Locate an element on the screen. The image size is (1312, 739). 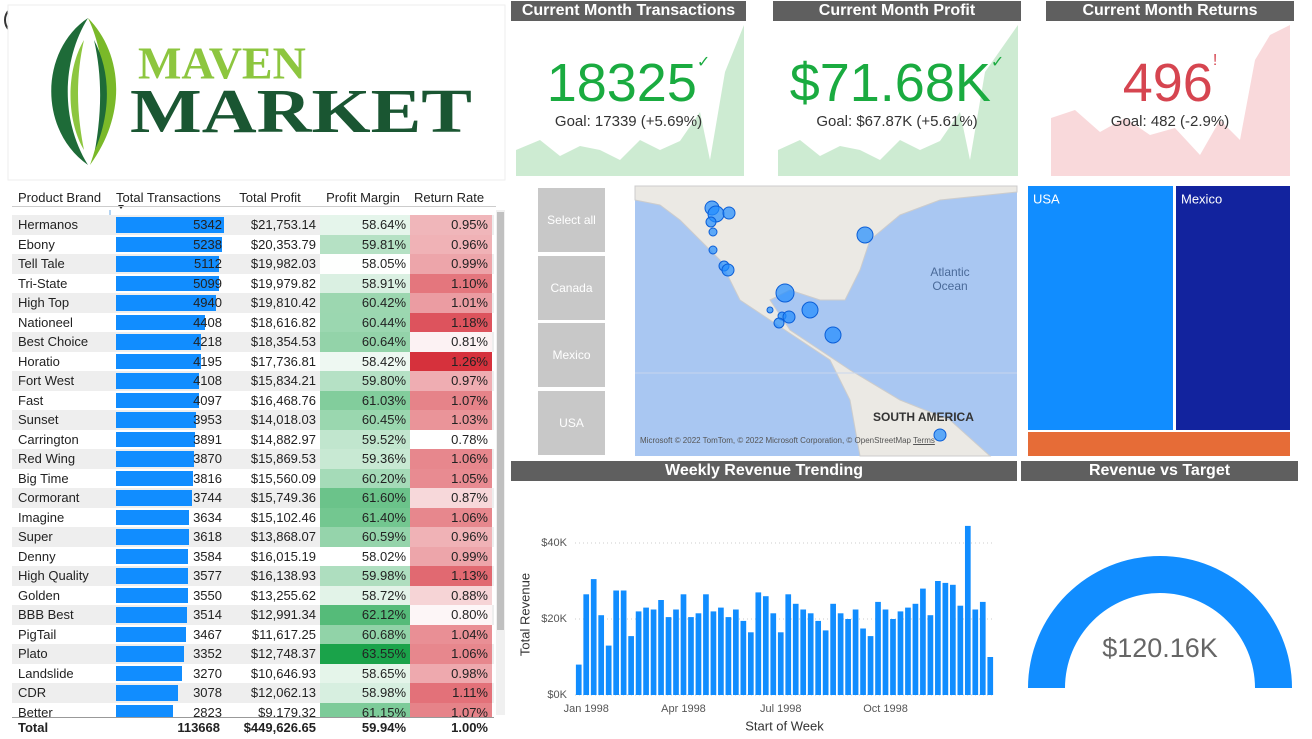
return-cell: 1.03% is located at coordinates (451, 420).